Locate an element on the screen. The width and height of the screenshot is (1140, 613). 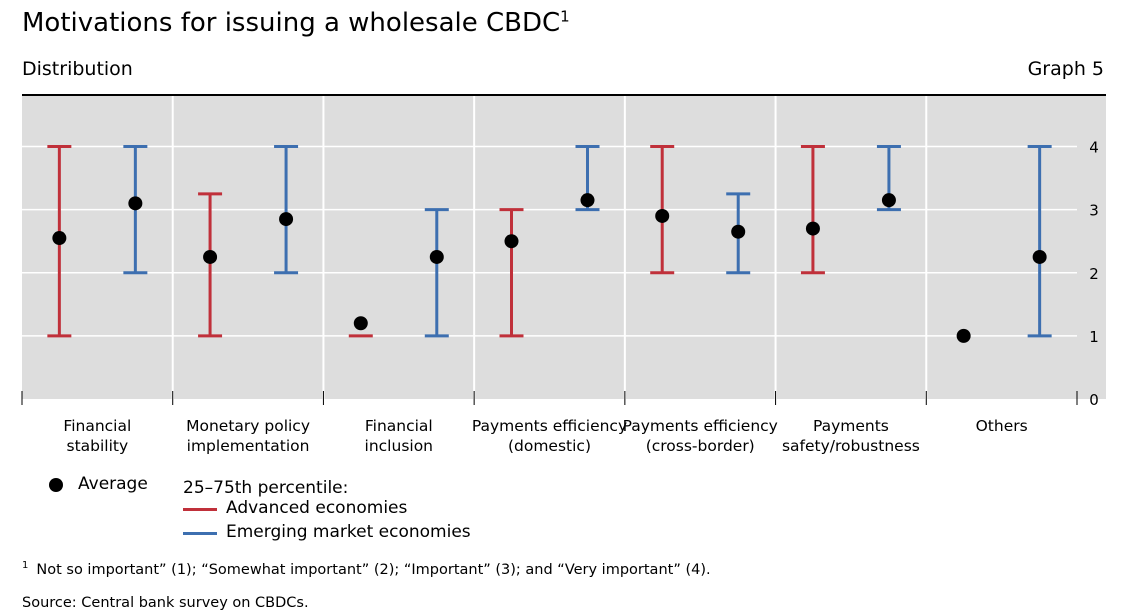
y-tick-label: 1 is located at coordinates (1094, 337).